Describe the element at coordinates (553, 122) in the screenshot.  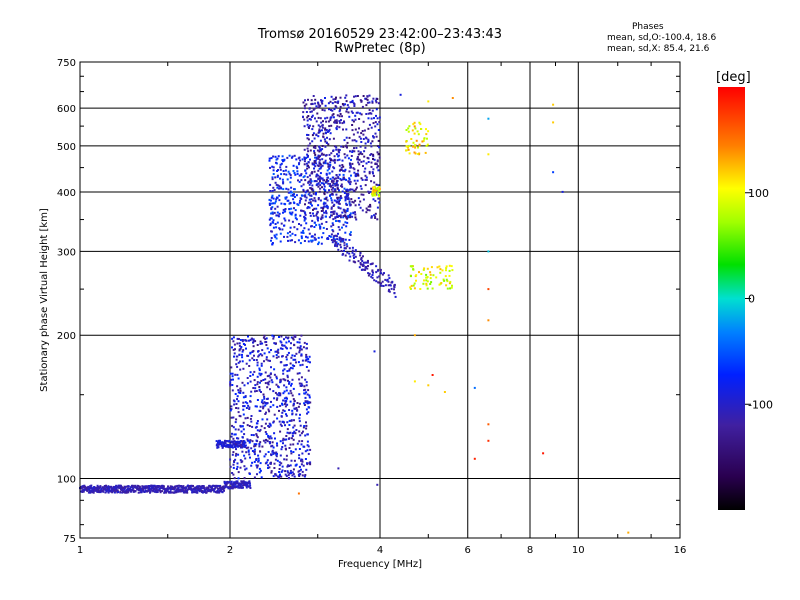
I see `isolated-point` at that location.